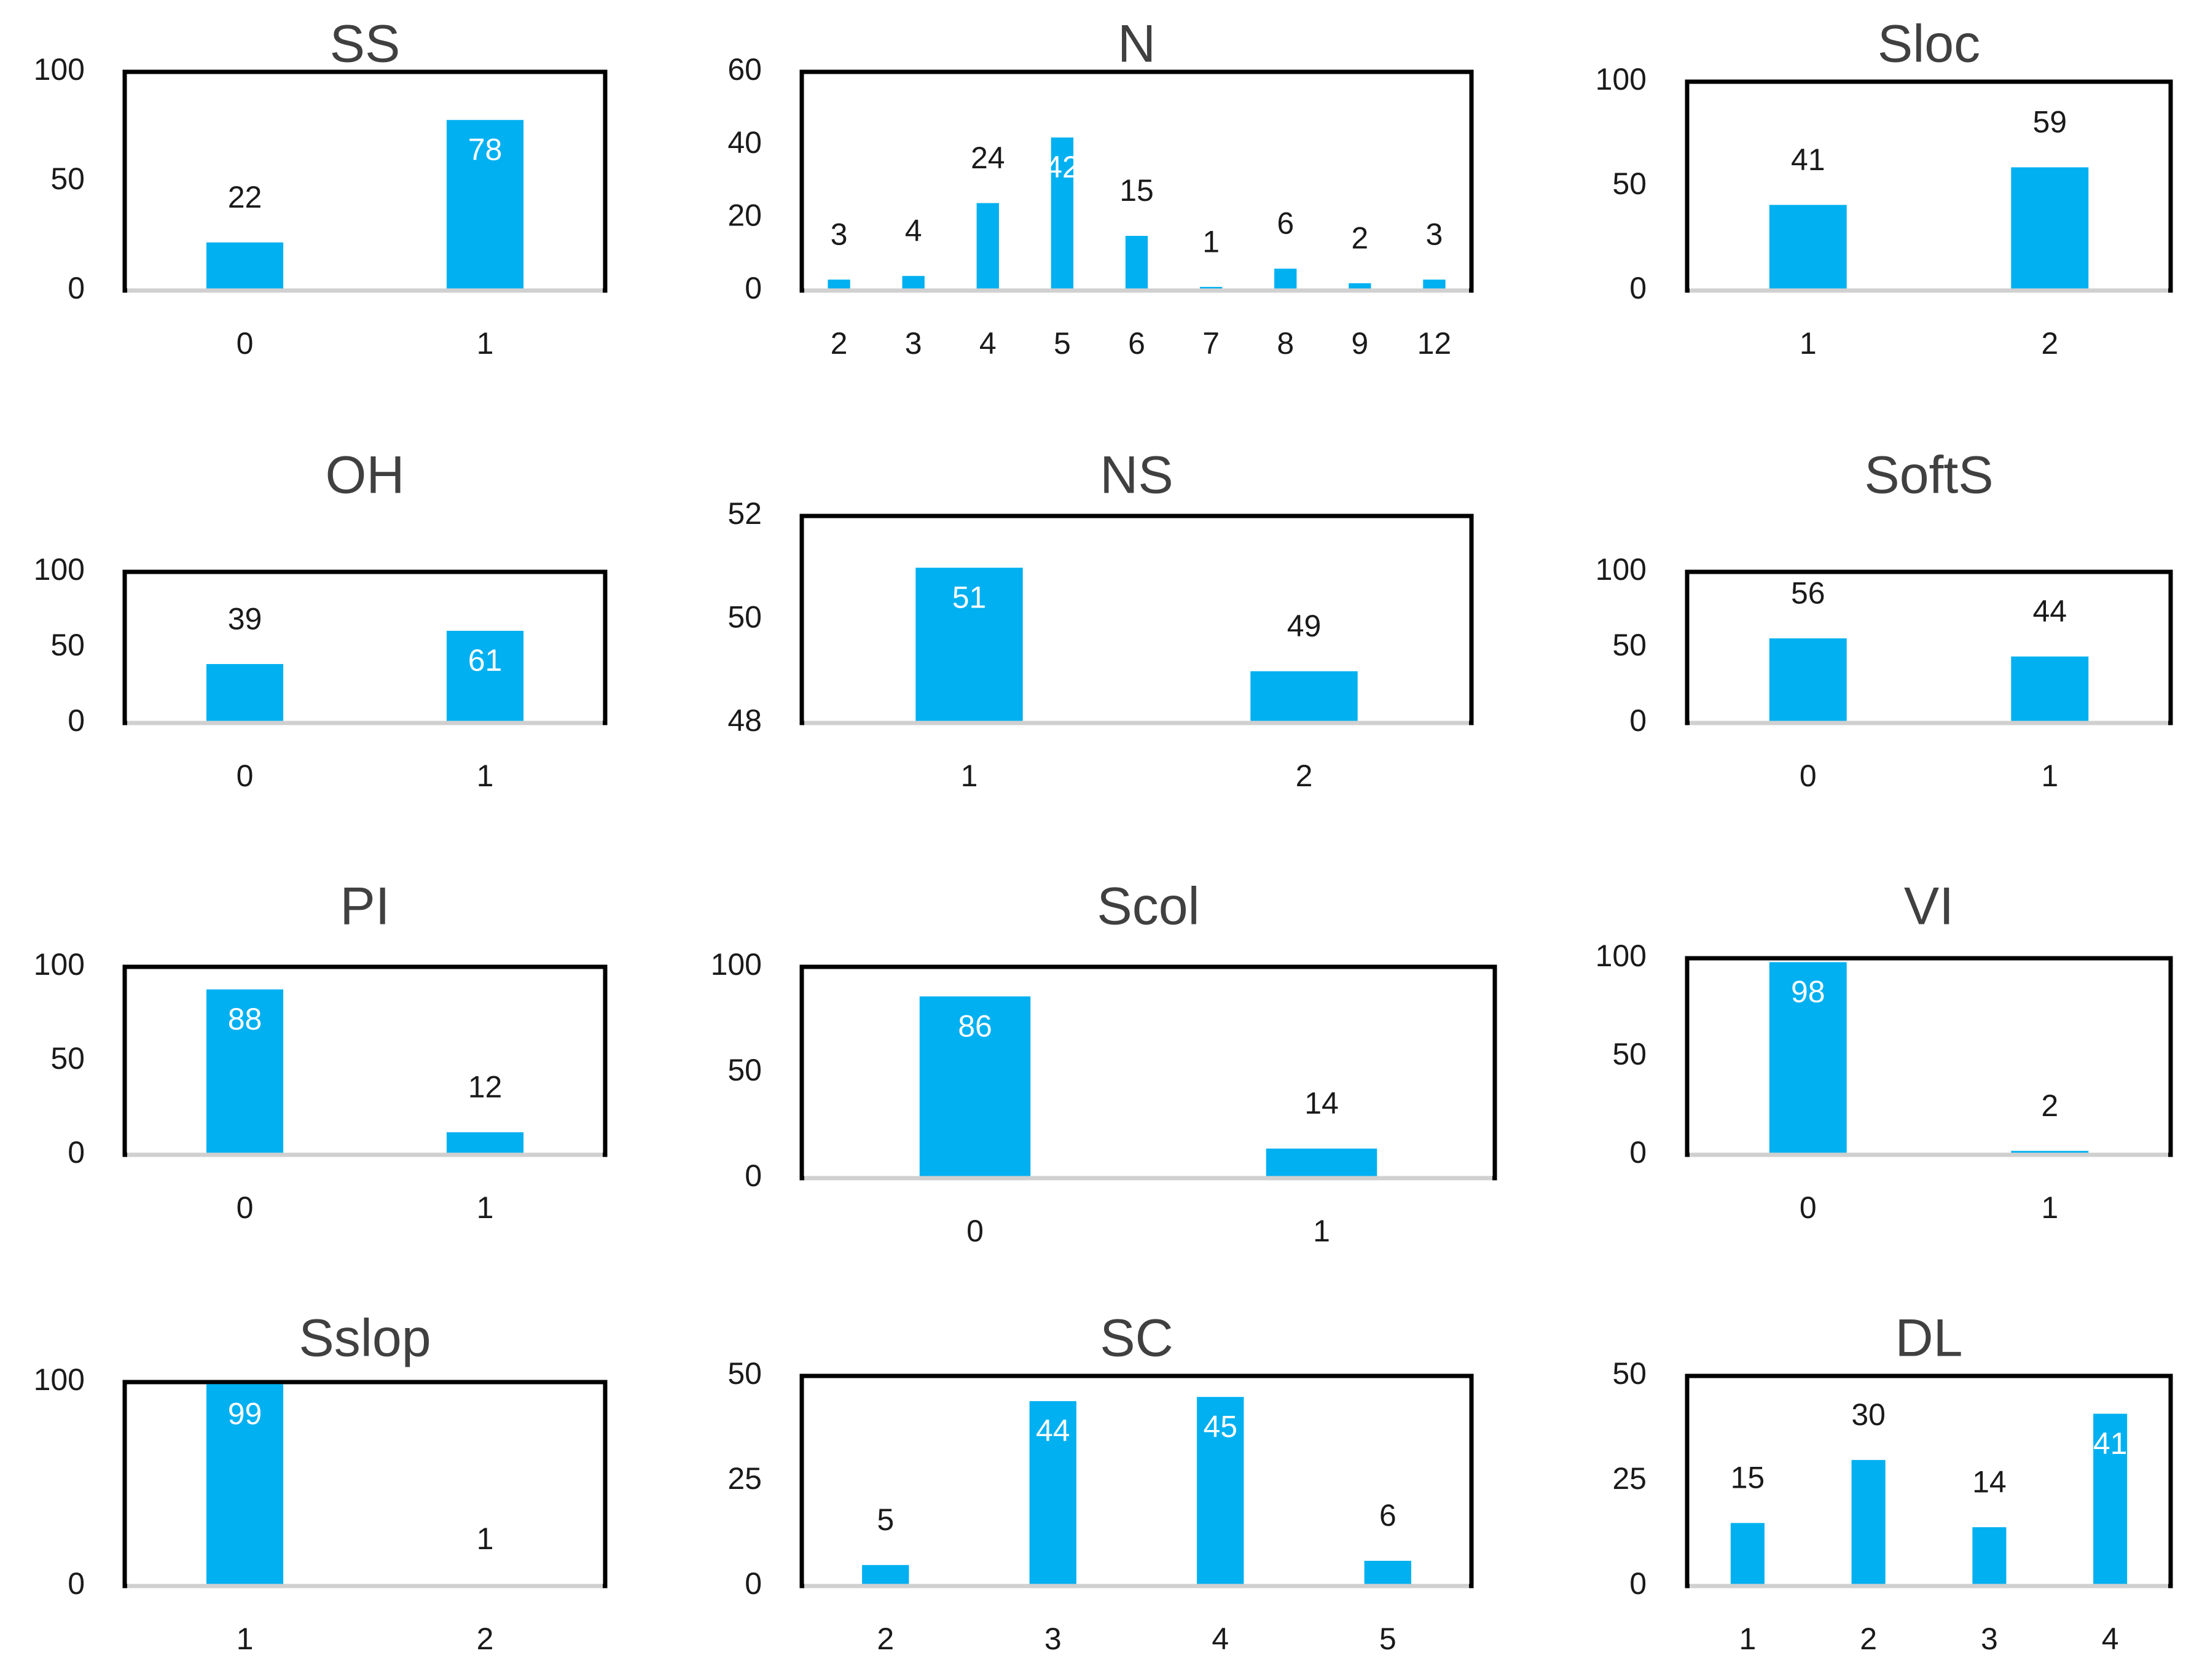 Image resolution: width=2194 pixels, height=1680 pixels. Describe the element at coordinates (365, 45) in the screenshot. I see `chart-title: SS` at that location.